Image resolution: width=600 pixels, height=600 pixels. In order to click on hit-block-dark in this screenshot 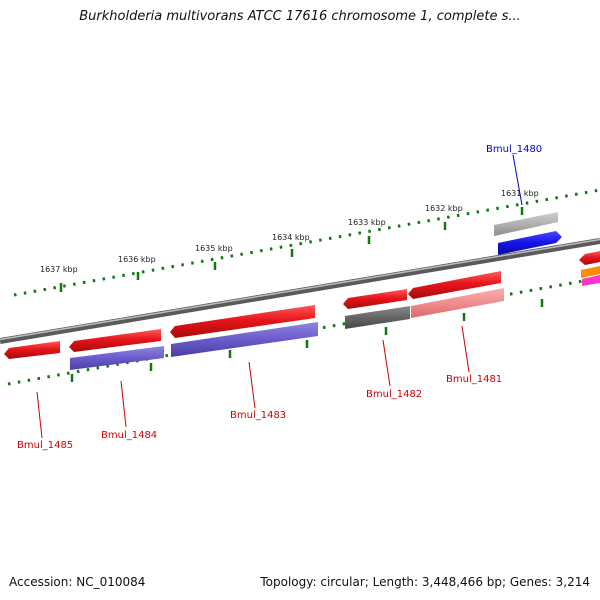, I will do `click(377, 317)`.